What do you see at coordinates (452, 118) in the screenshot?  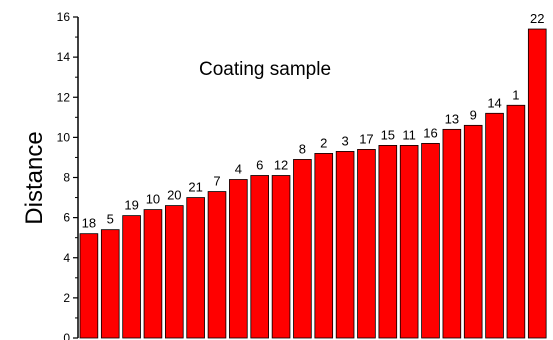 I see `bar-label: 13` at bounding box center [452, 118].